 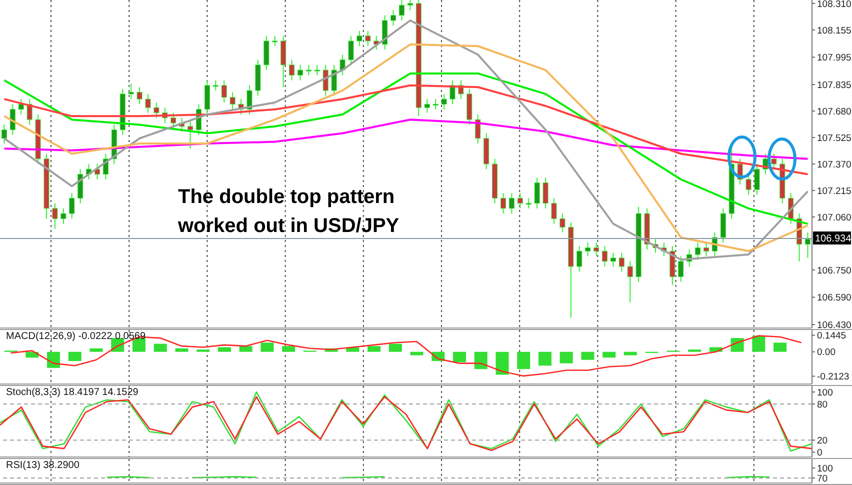 What do you see at coordinates (834, 58) in the screenshot?
I see `y-tick-label: 107.995` at bounding box center [834, 58].